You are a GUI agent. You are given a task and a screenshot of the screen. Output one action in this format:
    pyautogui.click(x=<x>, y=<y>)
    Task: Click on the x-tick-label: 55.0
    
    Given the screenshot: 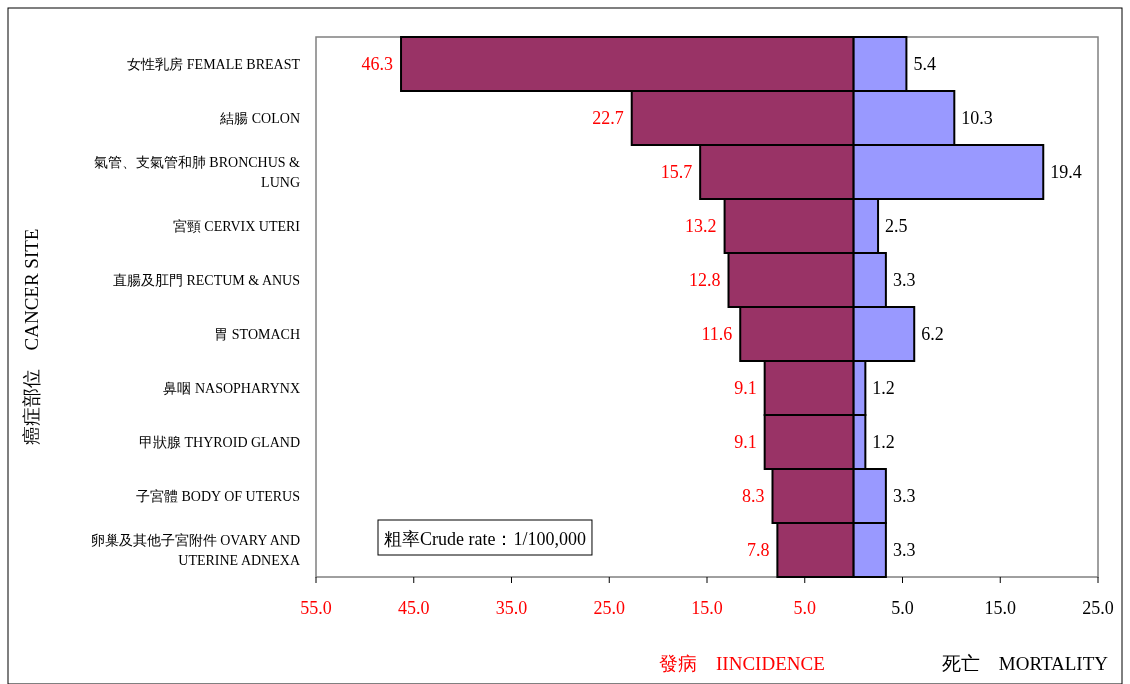 What is the action you would take?
    pyautogui.click(x=316, y=608)
    